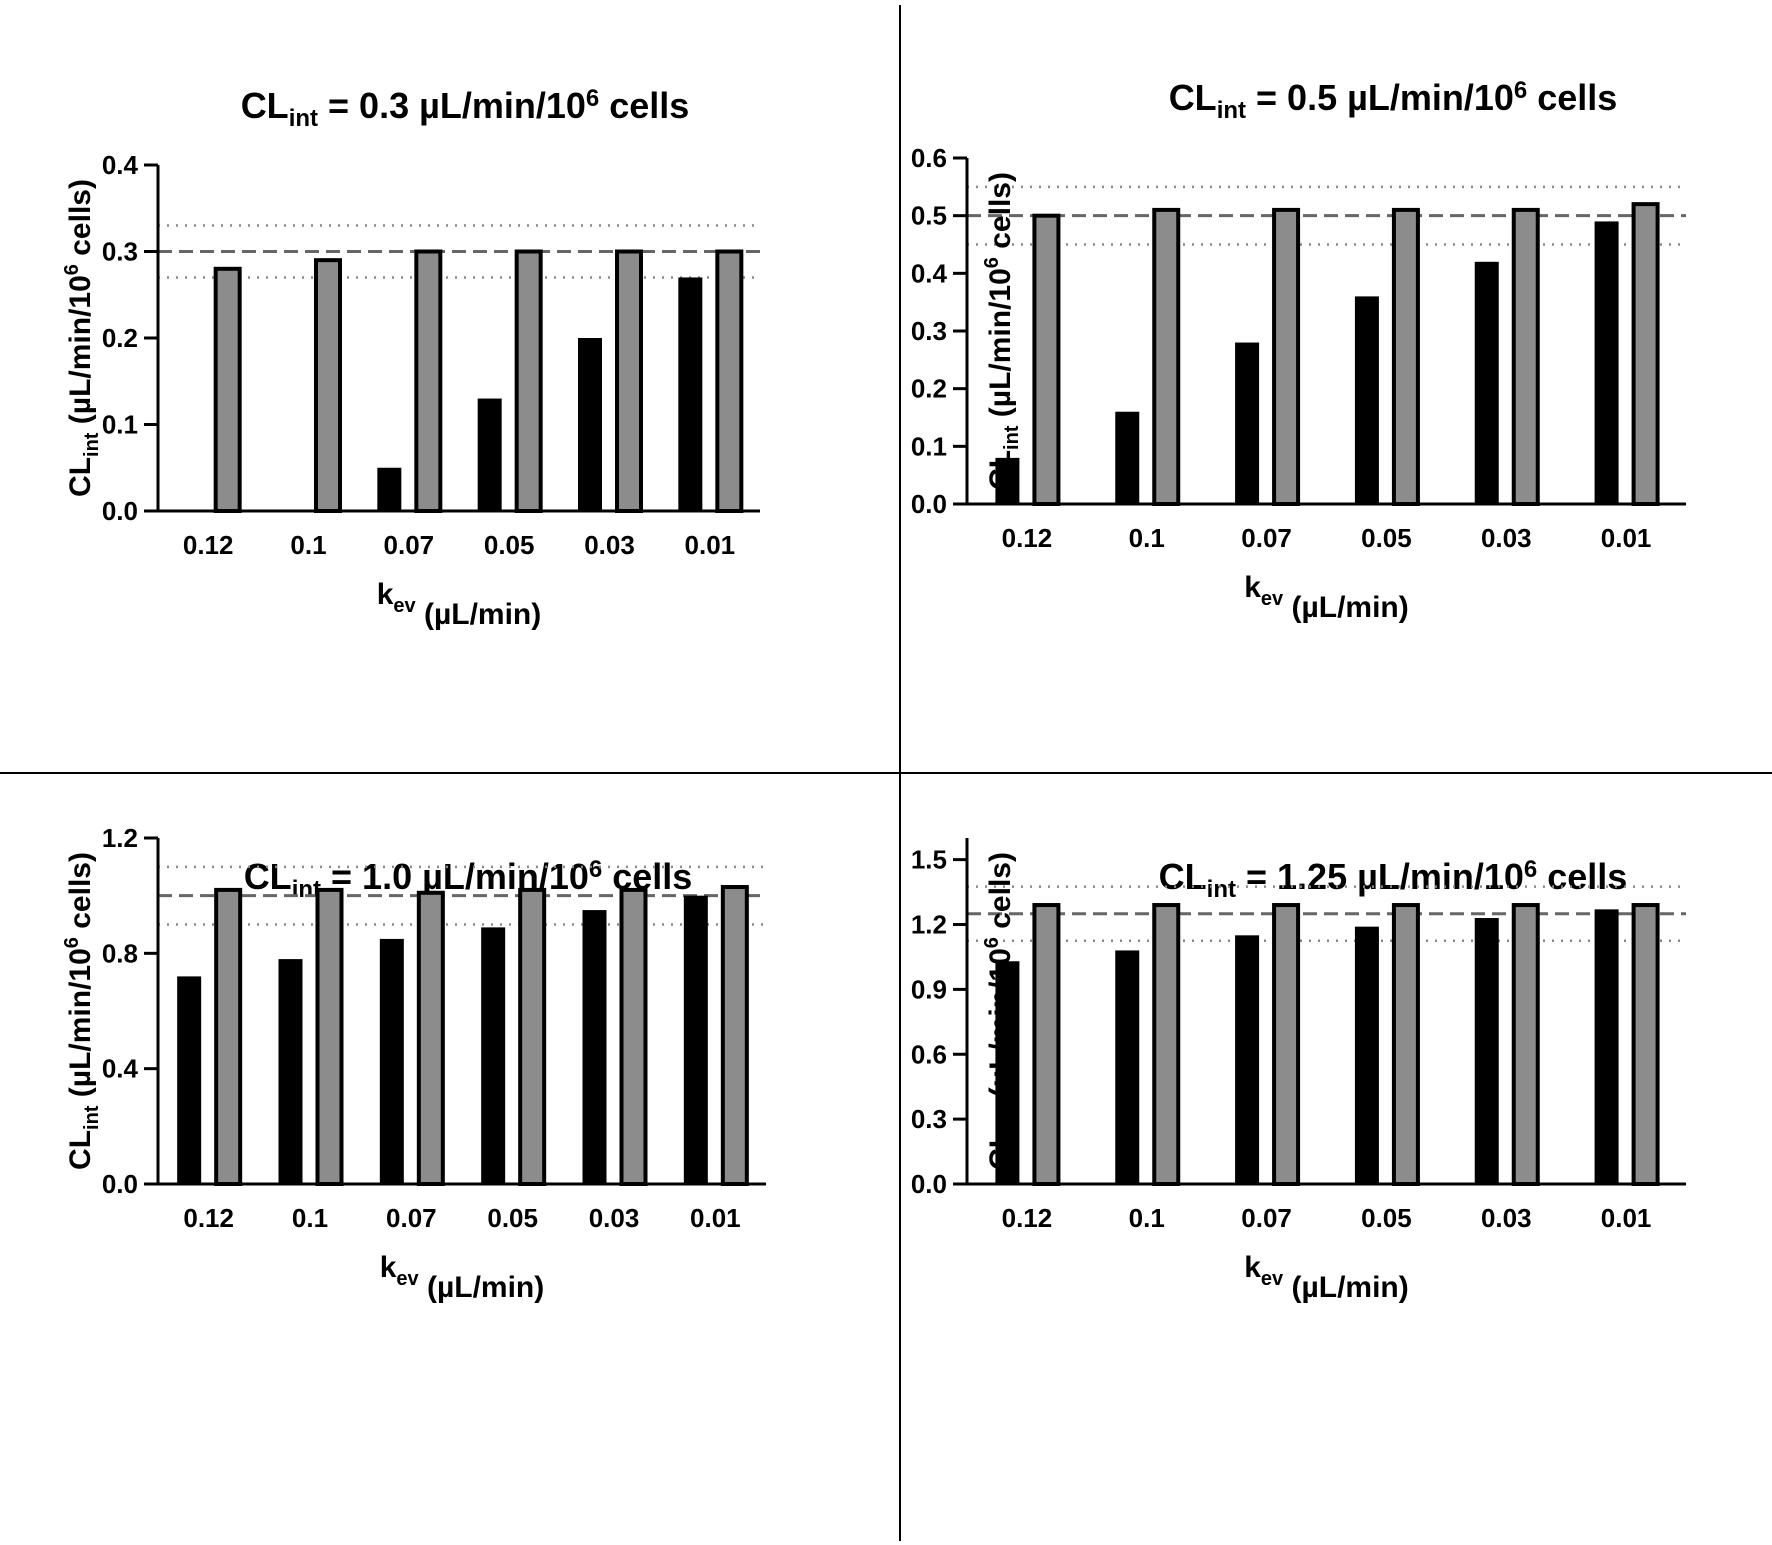  What do you see at coordinates (465, 108) in the screenshot?
I see `chart-title: CLint = 0.3 µL/min/106 cells` at bounding box center [465, 108].